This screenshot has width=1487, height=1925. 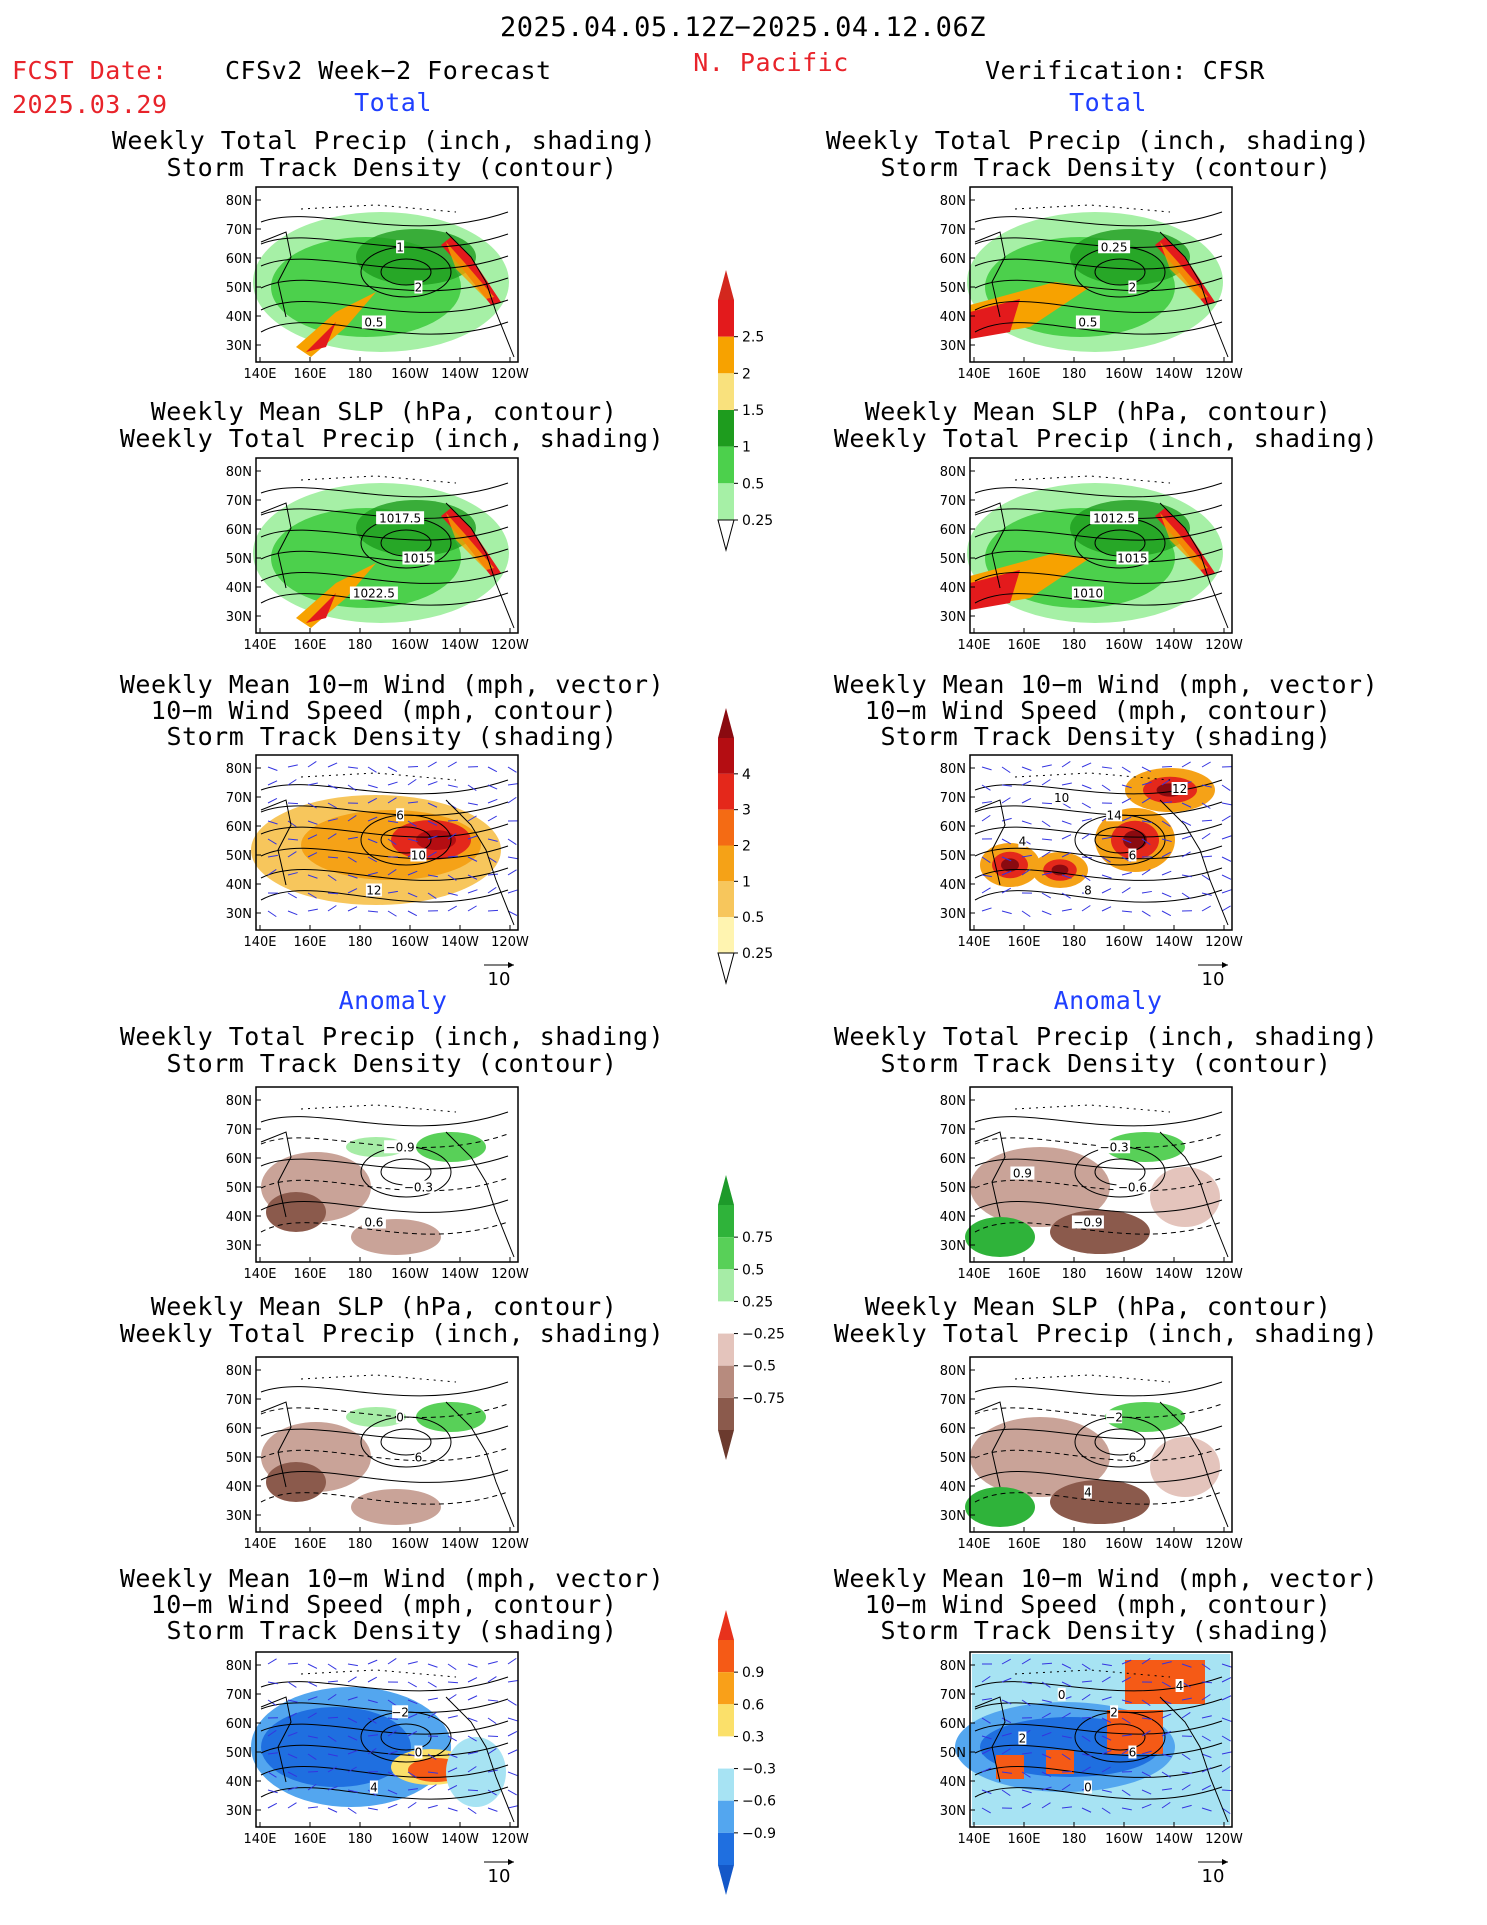 I want to click on title-r5-b: Weekly Total Precip (inch, shading), so click(x=1106, y=1333).